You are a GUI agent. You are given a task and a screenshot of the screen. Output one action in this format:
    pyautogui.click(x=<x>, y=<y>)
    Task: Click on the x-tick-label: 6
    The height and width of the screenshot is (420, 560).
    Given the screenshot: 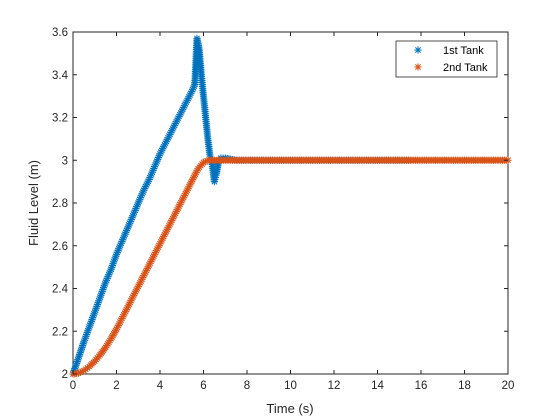 What is the action you would take?
    pyautogui.click(x=203, y=386)
    